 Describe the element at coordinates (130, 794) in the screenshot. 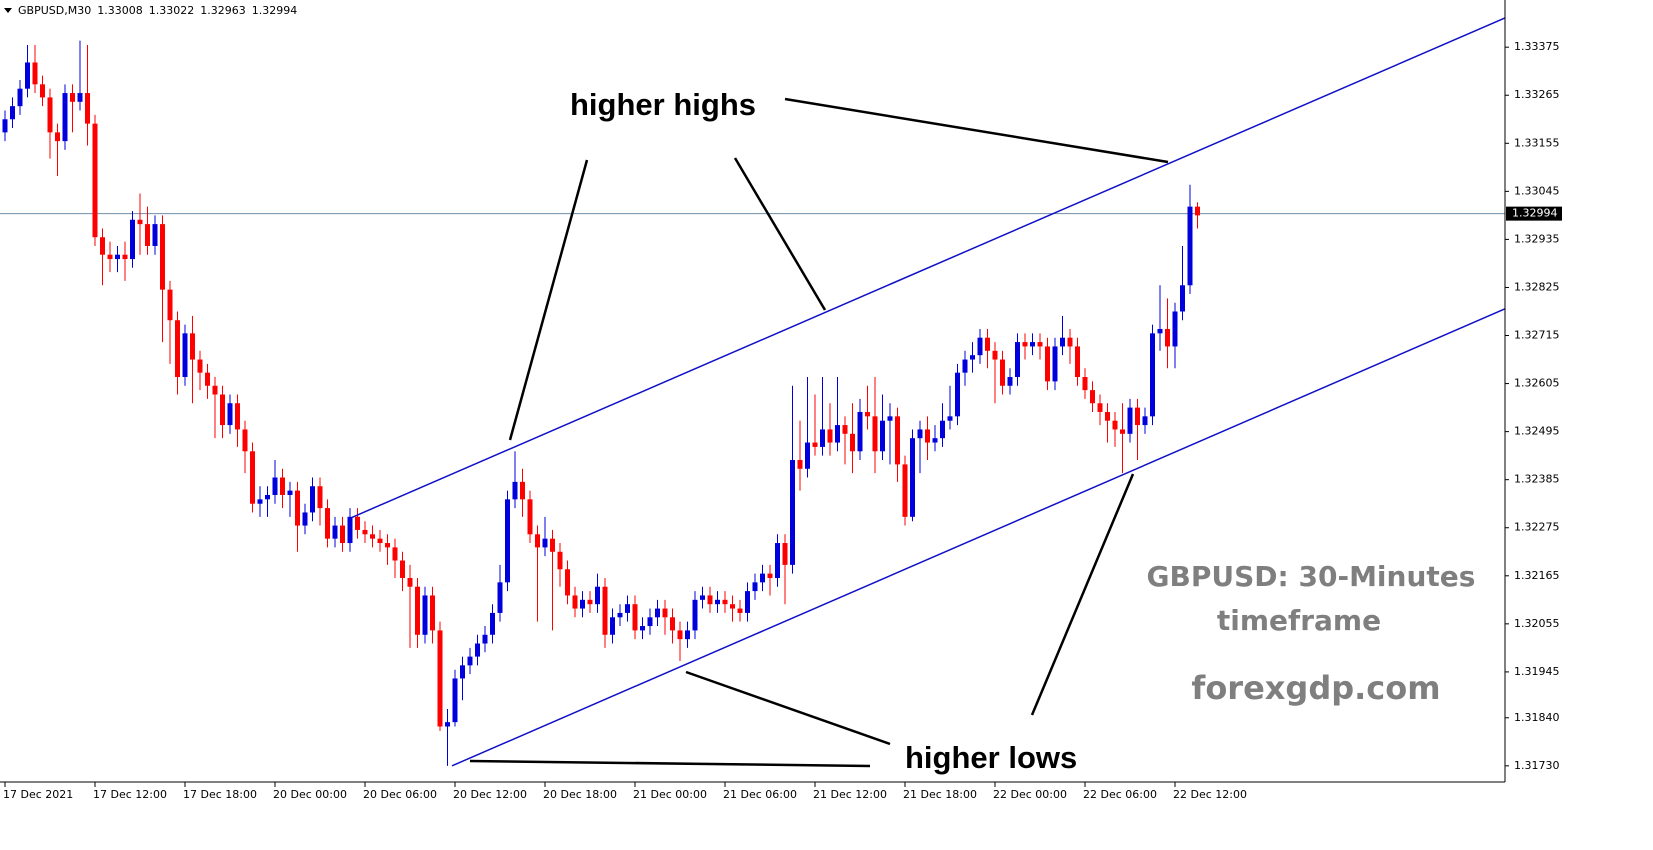

I see `x-tick-label: 17 Dec 12:00` at that location.